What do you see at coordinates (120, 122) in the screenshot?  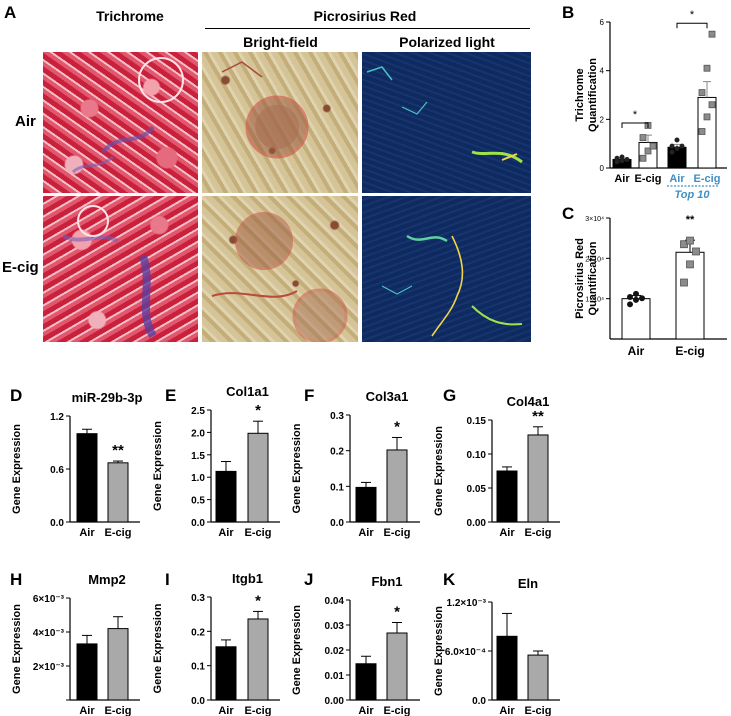 I see `micrograph-trichrome-air` at bounding box center [120, 122].